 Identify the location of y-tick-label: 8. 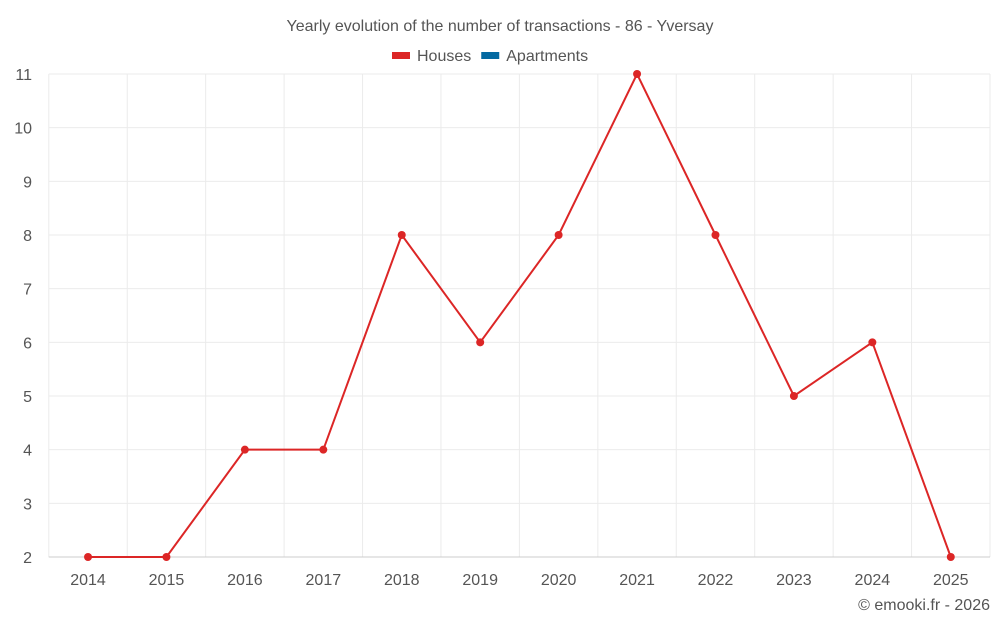
(27, 236).